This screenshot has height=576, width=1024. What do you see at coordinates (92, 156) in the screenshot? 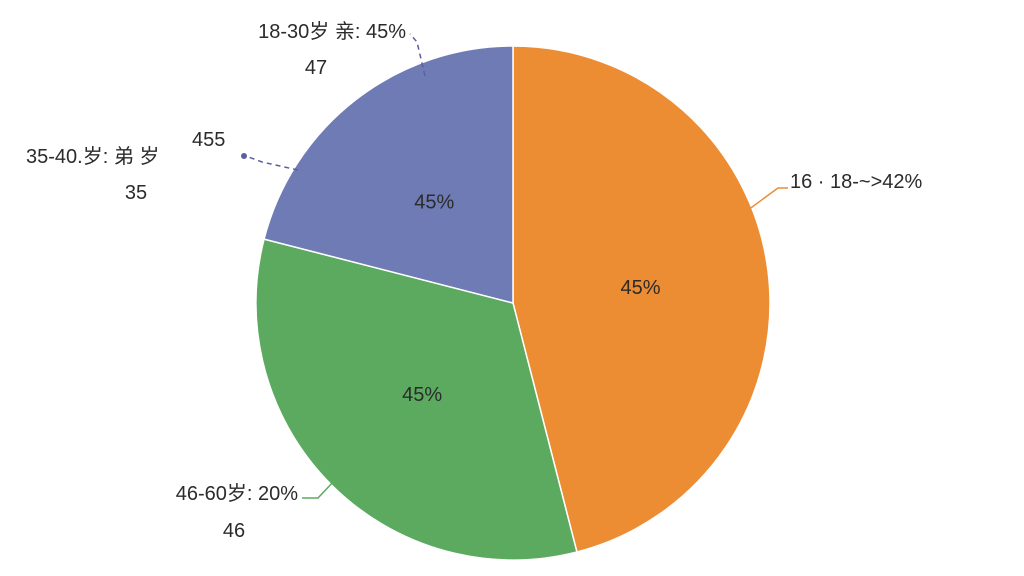
I see `extra-callout-label-0-0: 35-40.岁: 弟 岁` at bounding box center [92, 156].